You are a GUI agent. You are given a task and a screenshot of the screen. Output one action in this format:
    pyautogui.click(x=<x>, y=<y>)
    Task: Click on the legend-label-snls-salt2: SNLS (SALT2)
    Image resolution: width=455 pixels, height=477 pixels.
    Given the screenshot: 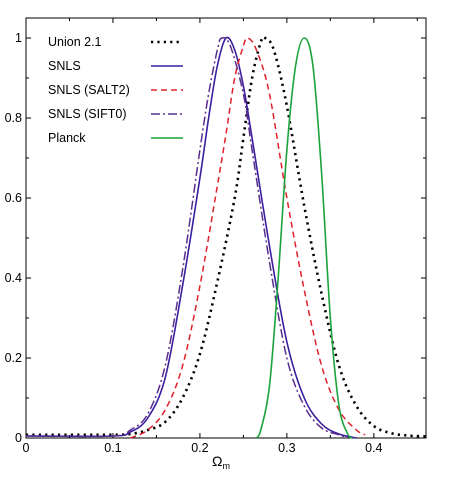 What is the action you would take?
    pyautogui.click(x=89, y=90)
    